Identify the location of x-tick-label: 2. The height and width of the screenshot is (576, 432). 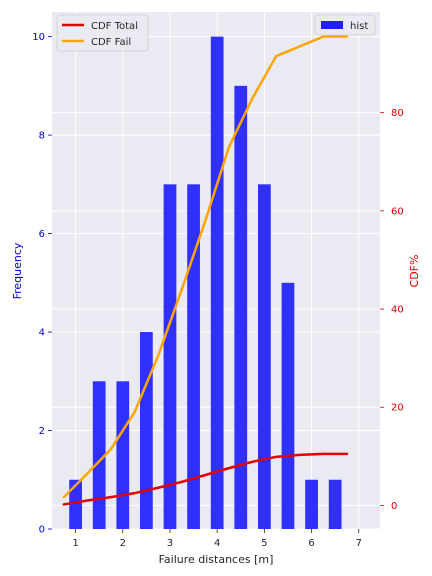
(123, 543).